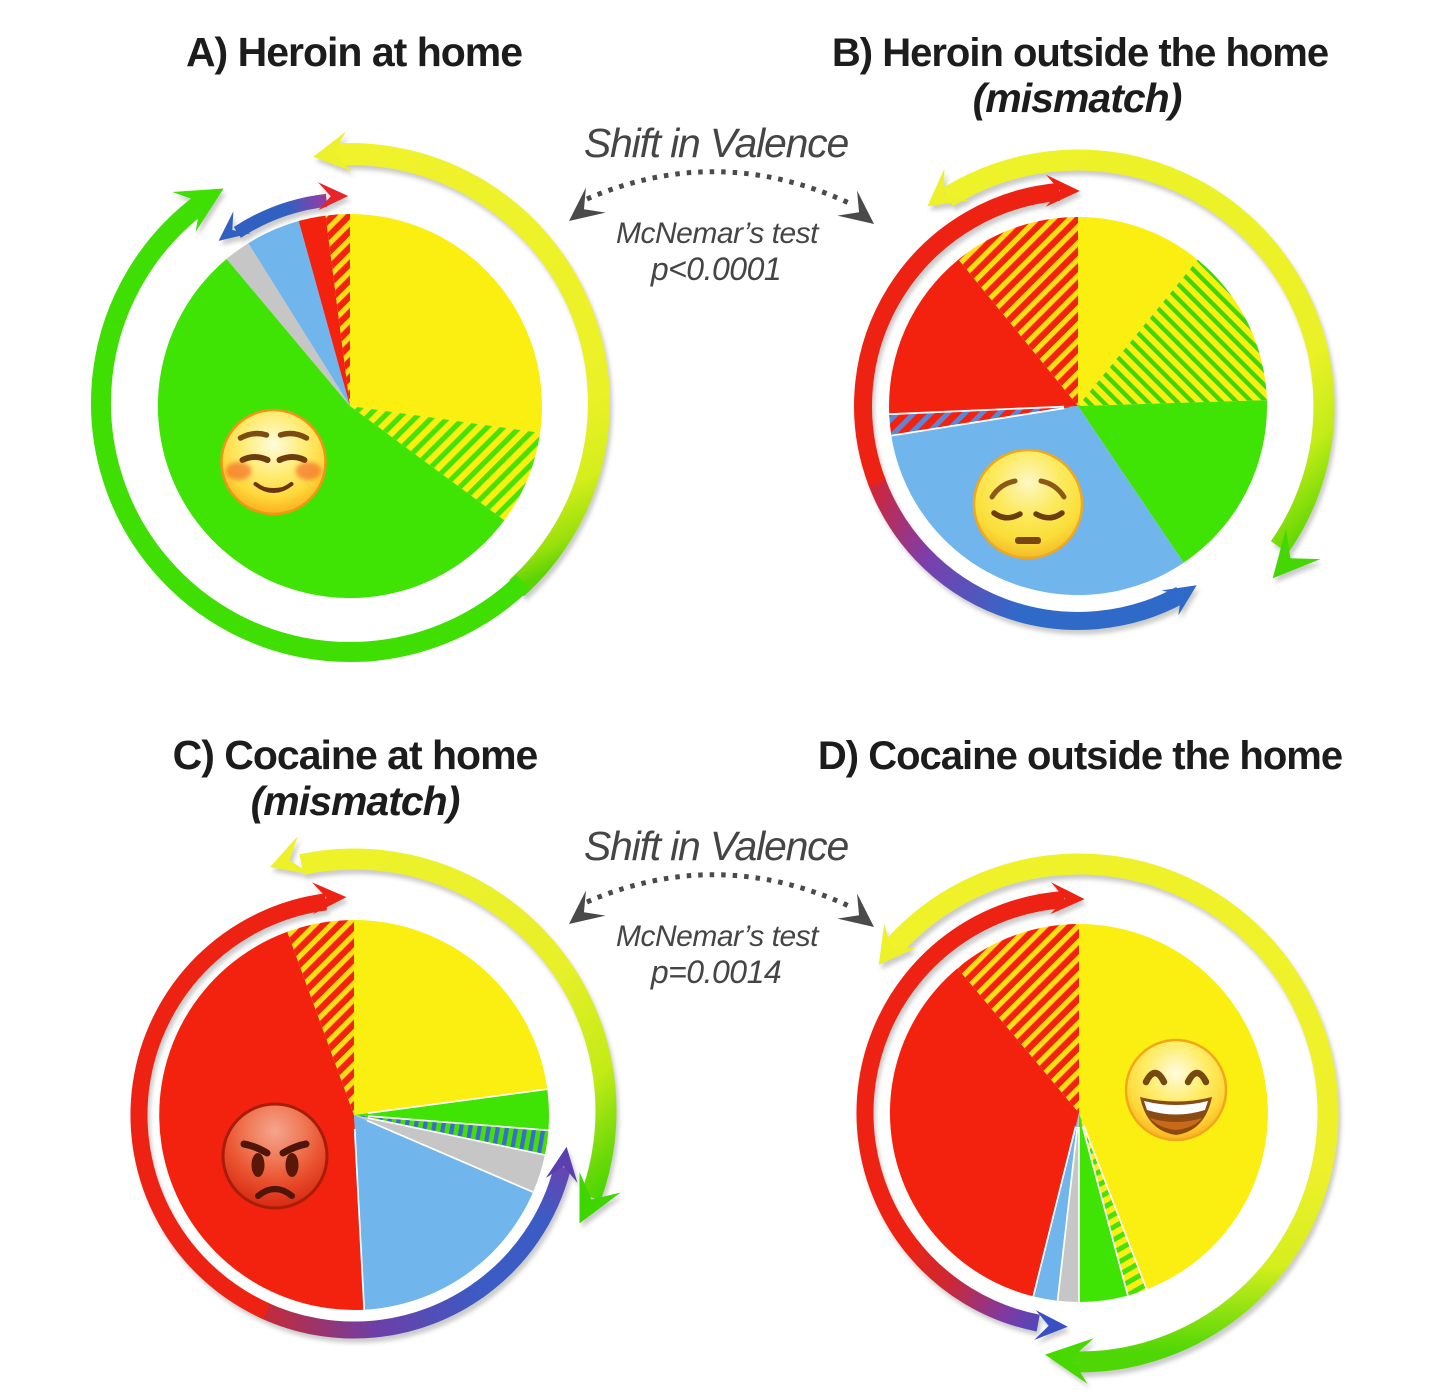 Image resolution: width=1440 pixels, height=1395 pixels. I want to click on svg-text: p<0.0001, so click(715, 269).